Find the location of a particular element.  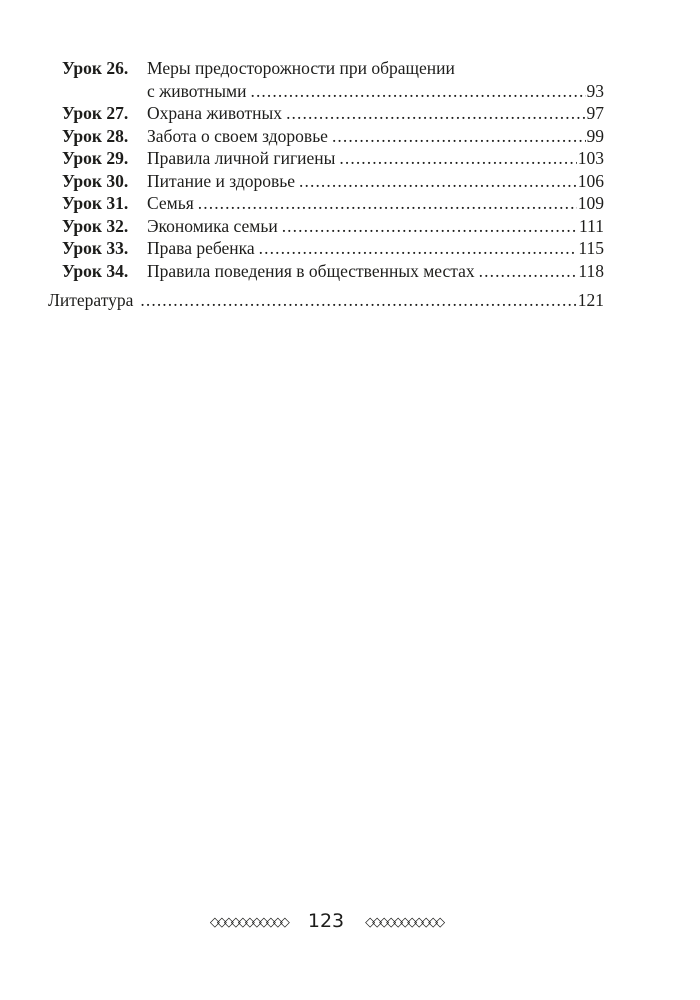

lesson-title: Экономика семьи is located at coordinates (212, 225).